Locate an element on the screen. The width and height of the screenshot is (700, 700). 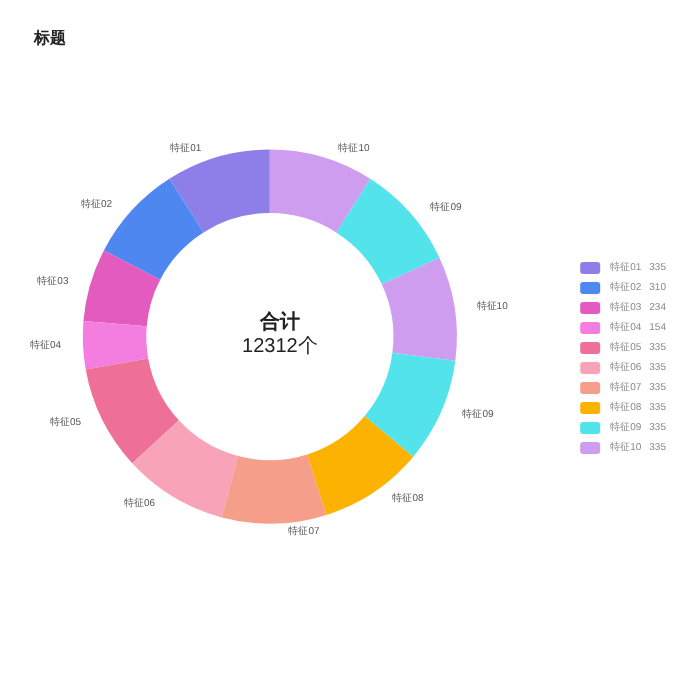
chart-title: 标题 is located at coordinates (49, 38).